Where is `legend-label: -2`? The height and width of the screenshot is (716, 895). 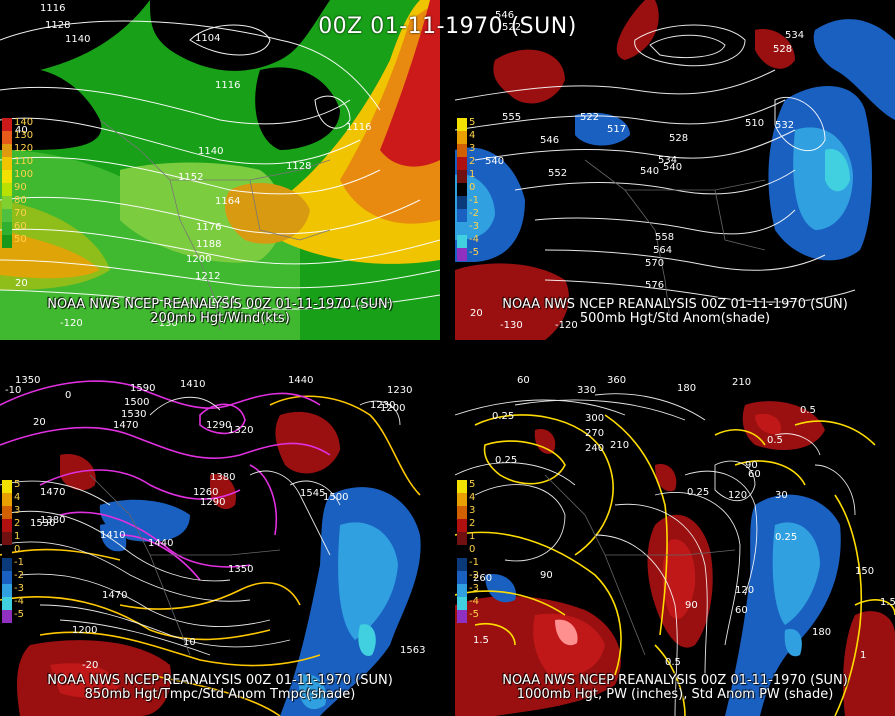 legend-label: -2 is located at coordinates (474, 213).